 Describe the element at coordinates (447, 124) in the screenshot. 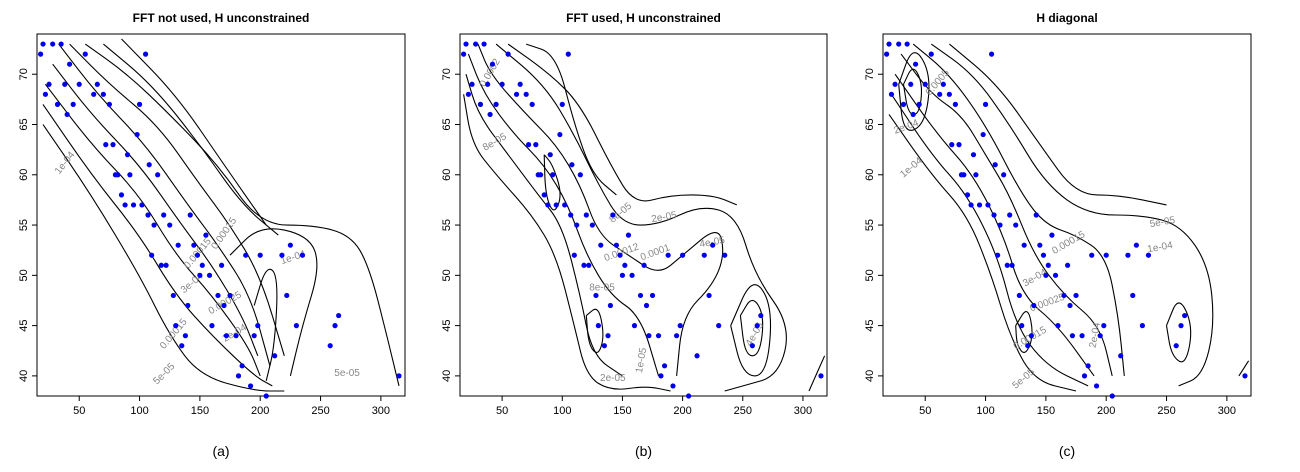

I see `y-tick-label: 65` at that location.